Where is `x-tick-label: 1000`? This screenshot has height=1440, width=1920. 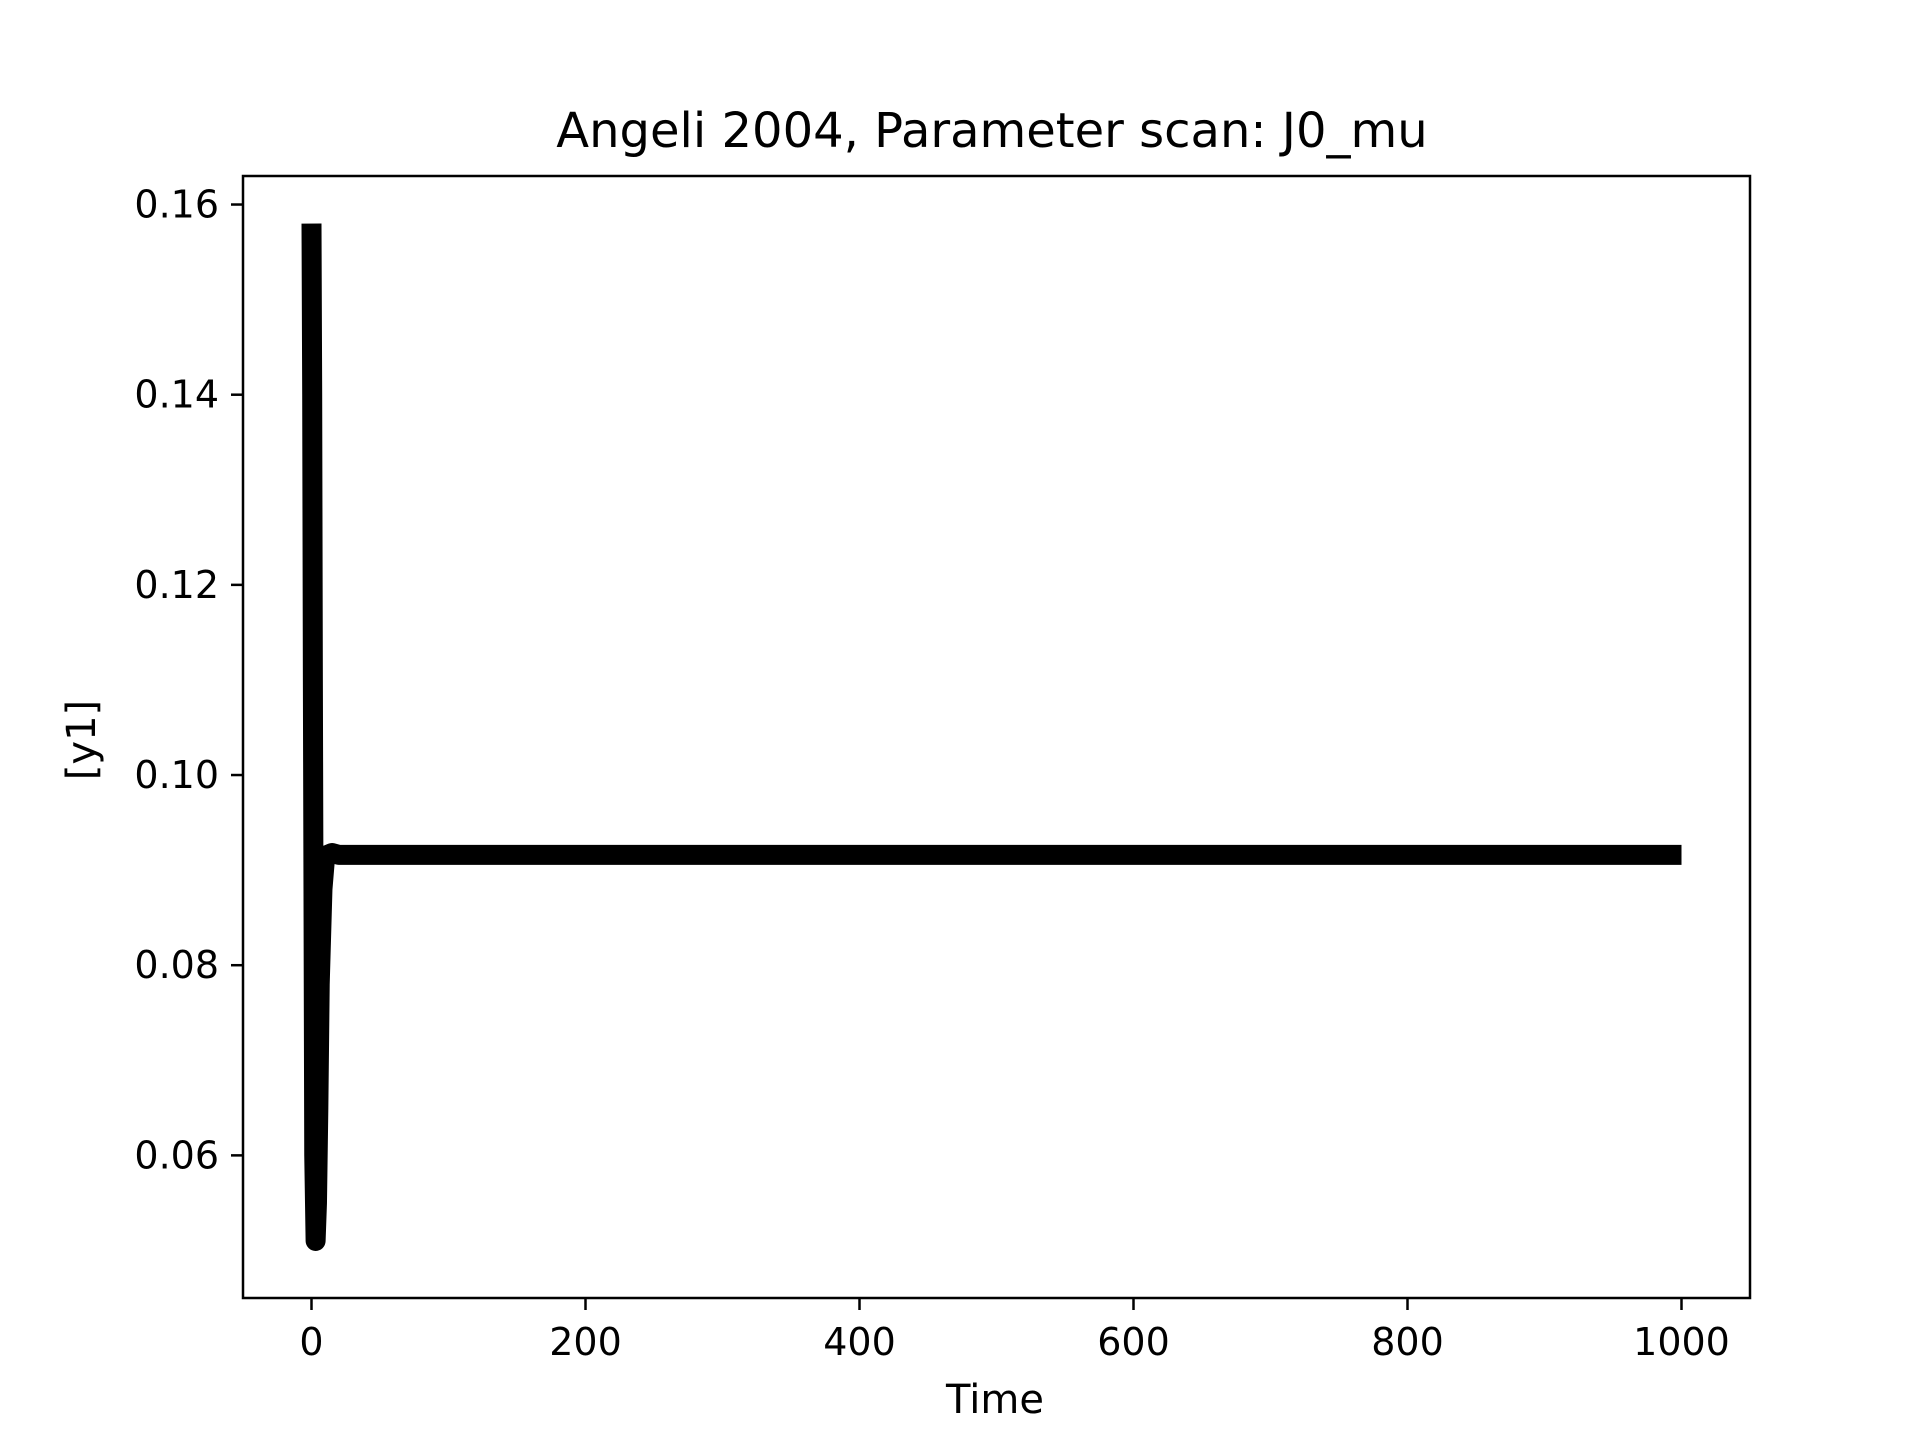
x-tick-label: 1000 is located at coordinates (1681, 1342).